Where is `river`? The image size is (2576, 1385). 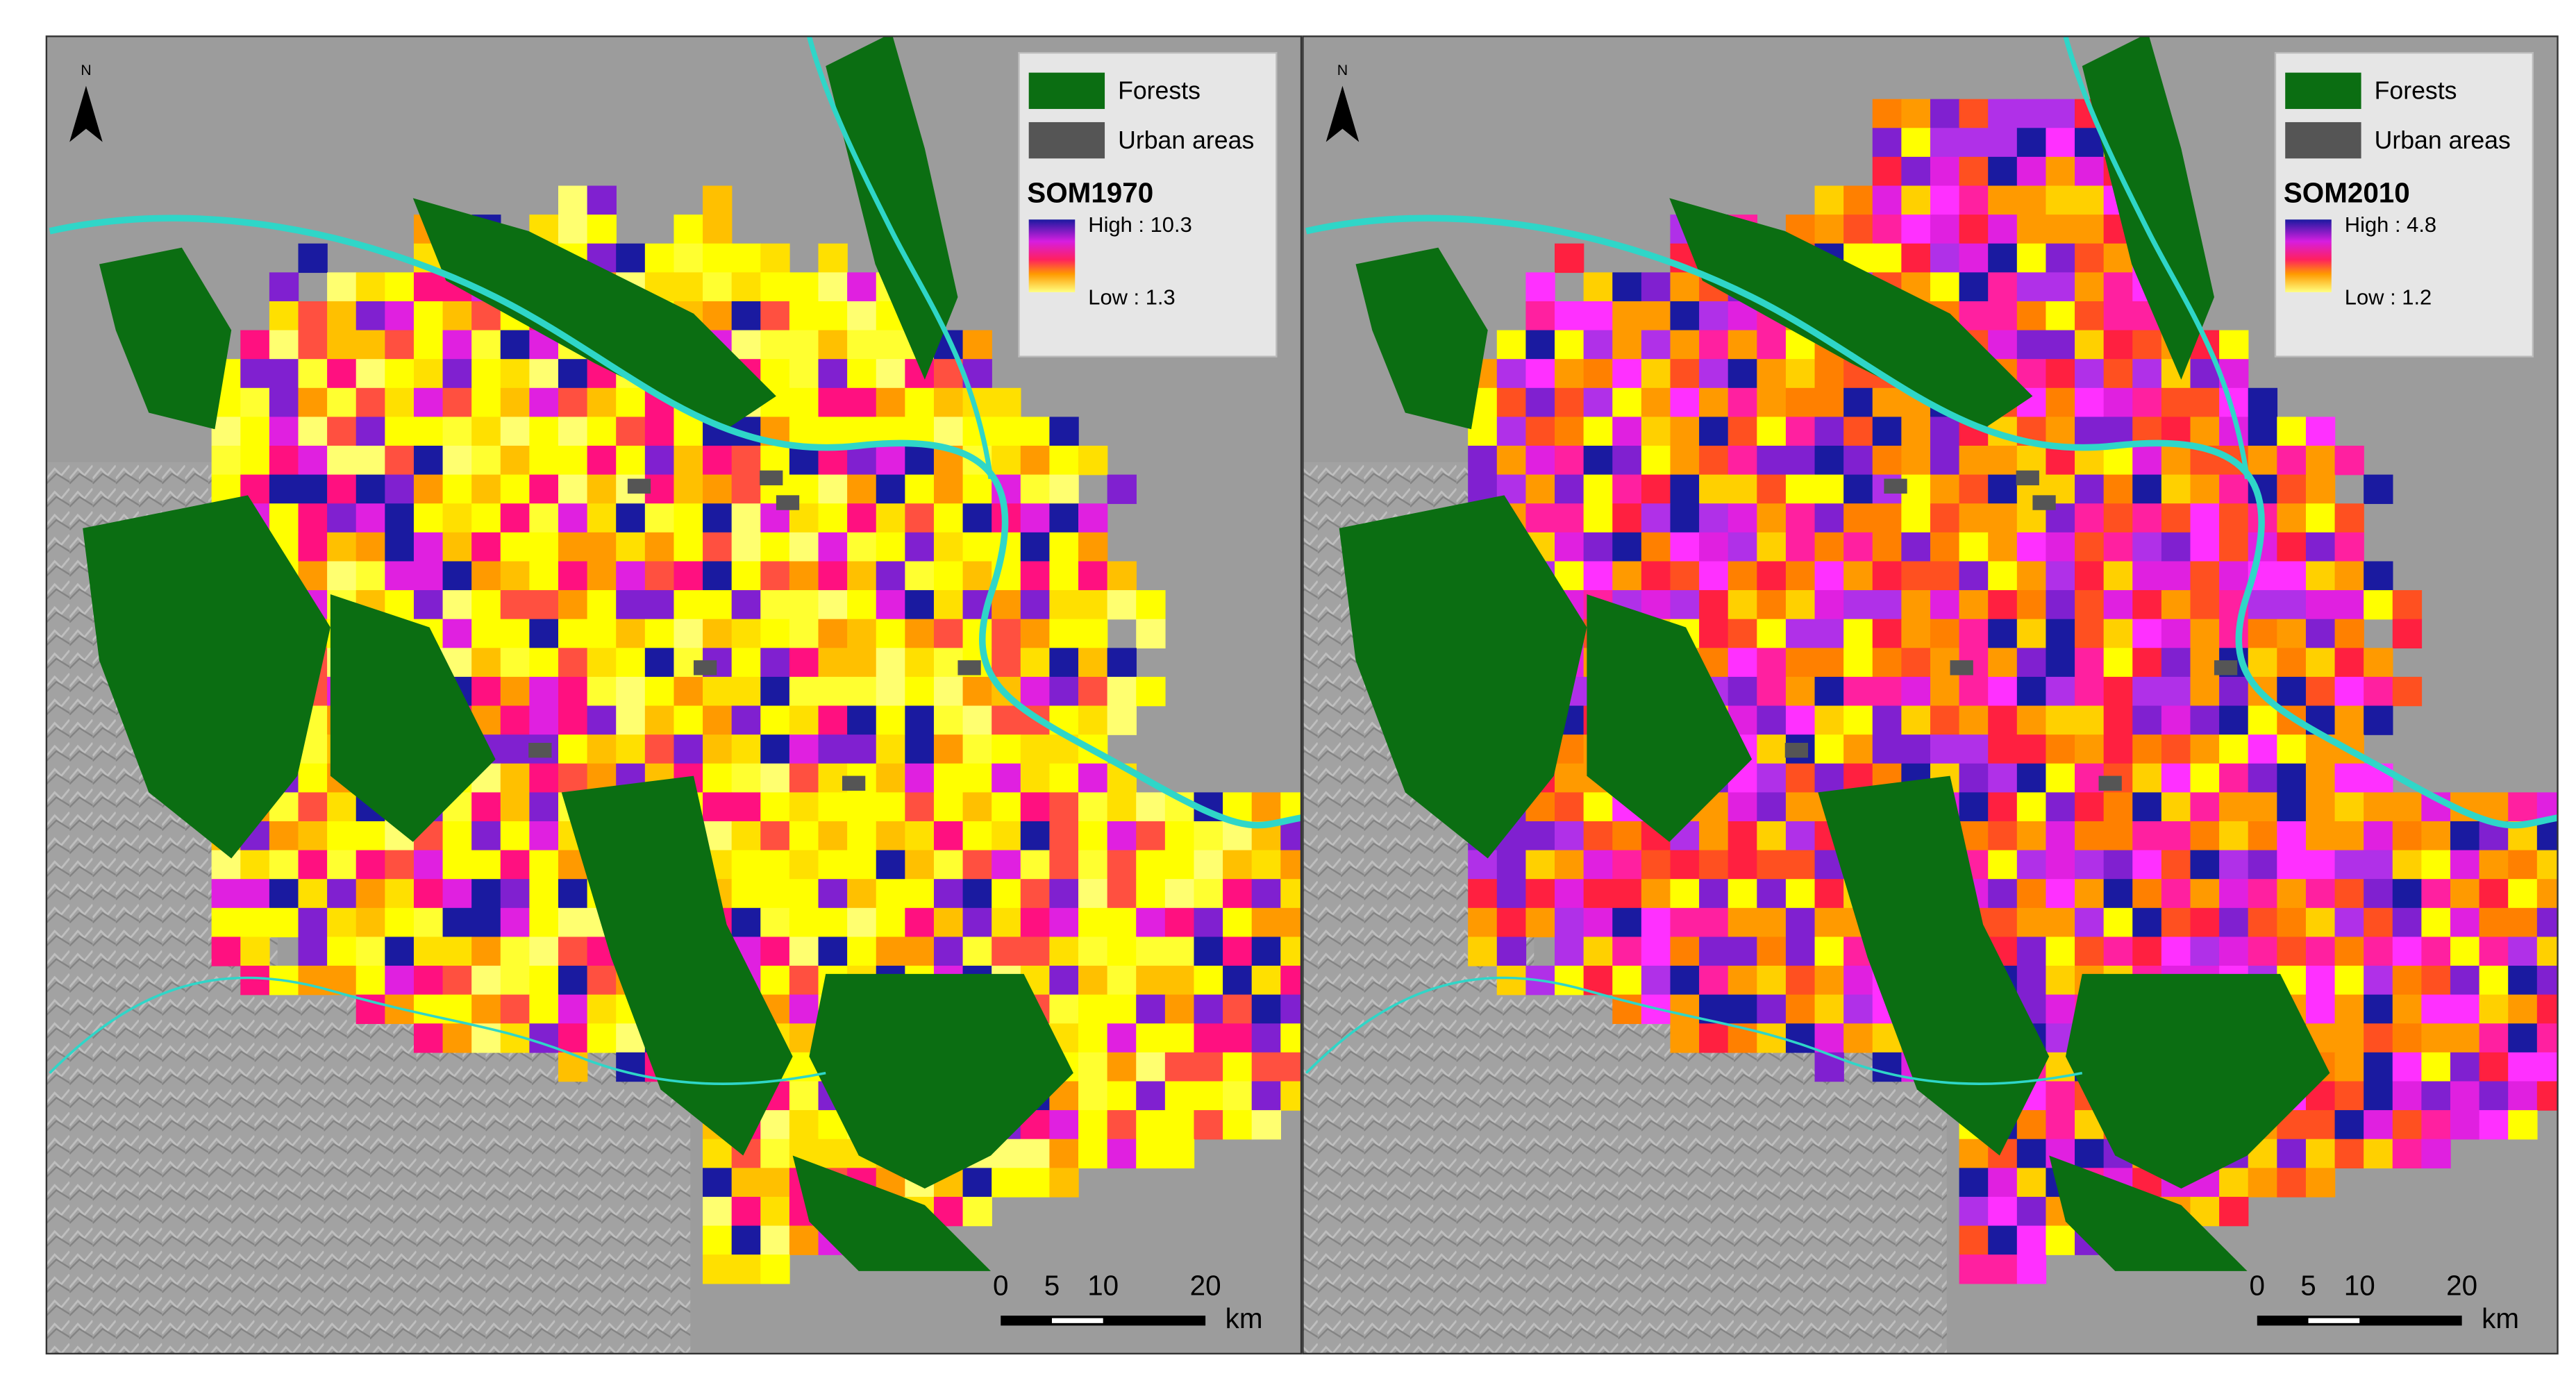
river is located at coordinates (437, 1030).